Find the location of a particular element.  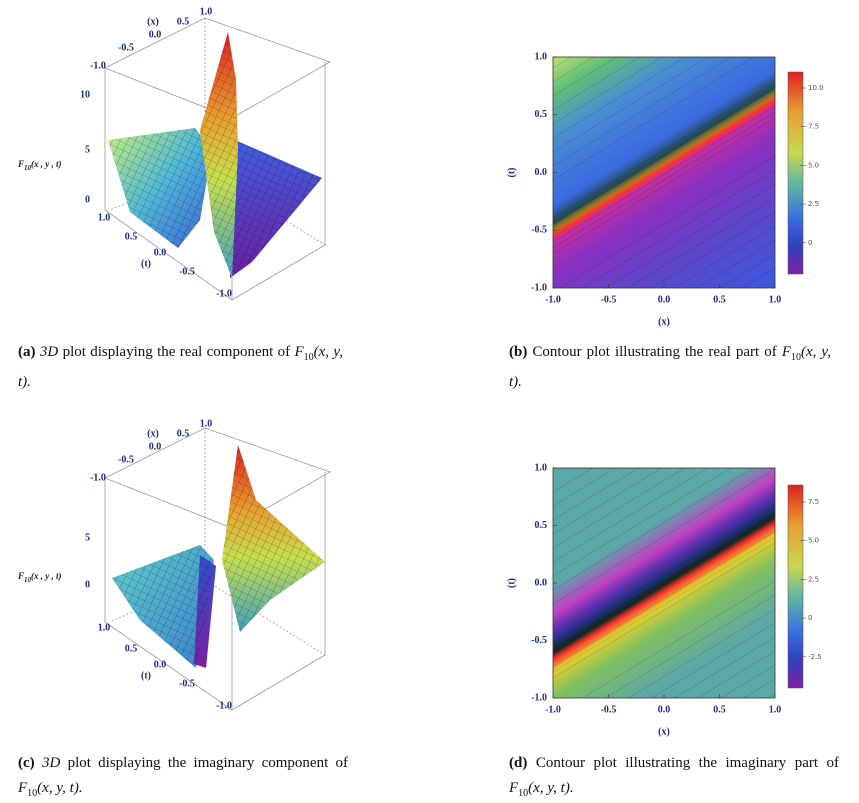

caption-label: (a) is located at coordinates (27, 352).